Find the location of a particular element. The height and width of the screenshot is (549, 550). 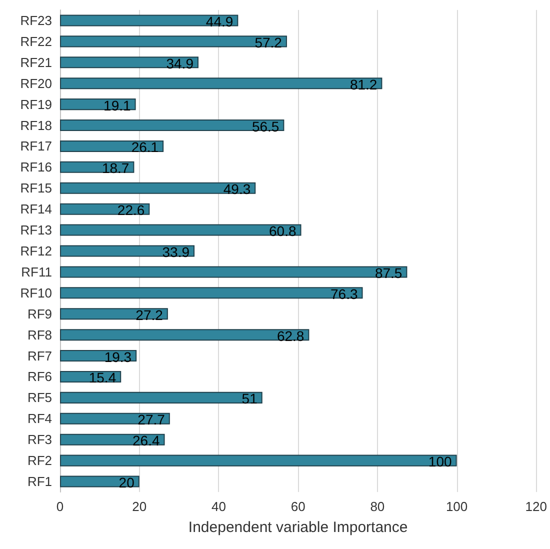

data-label: 19.1 is located at coordinates (117, 105).